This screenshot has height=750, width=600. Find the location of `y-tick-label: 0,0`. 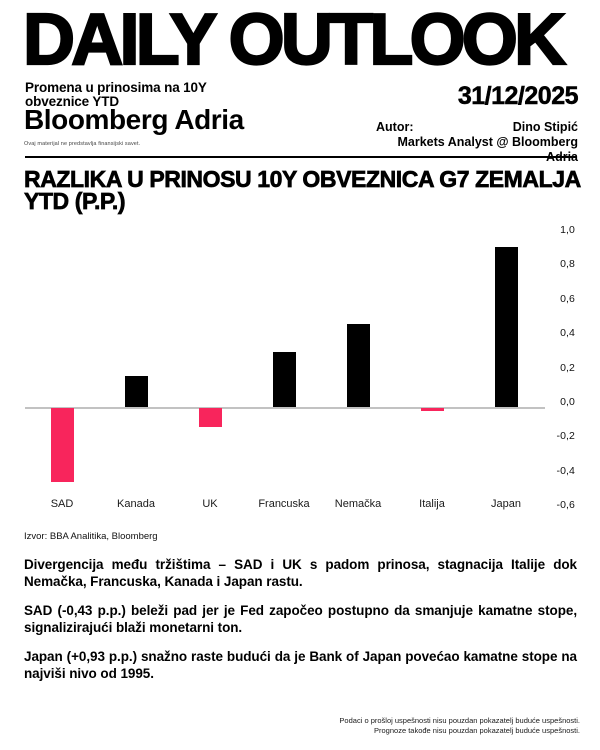

y-tick-label: 0,0 is located at coordinates (567, 402).